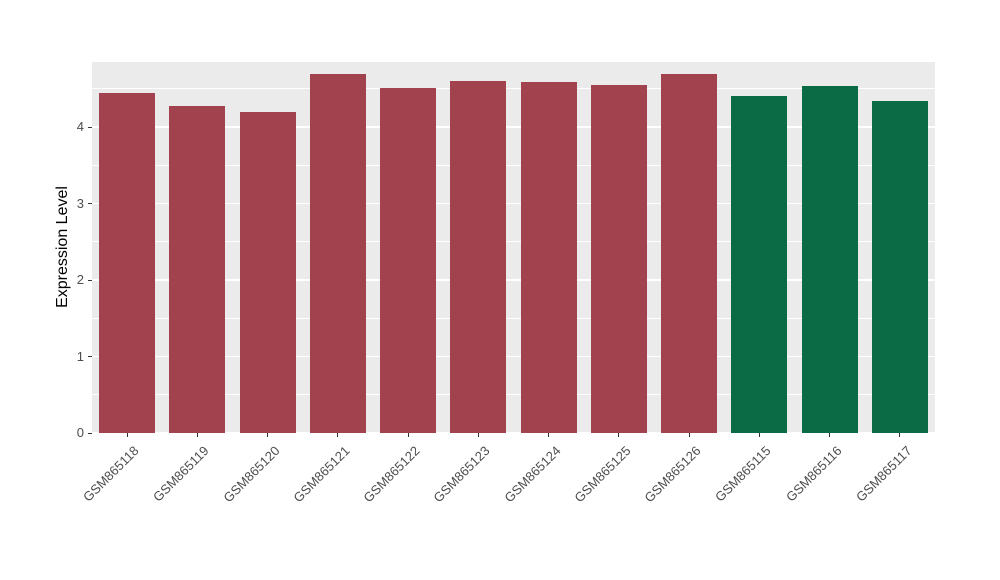 Image resolution: width=1000 pixels, height=580 pixels. What do you see at coordinates (80, 203) in the screenshot?
I see `y-tick-label: 3` at bounding box center [80, 203].